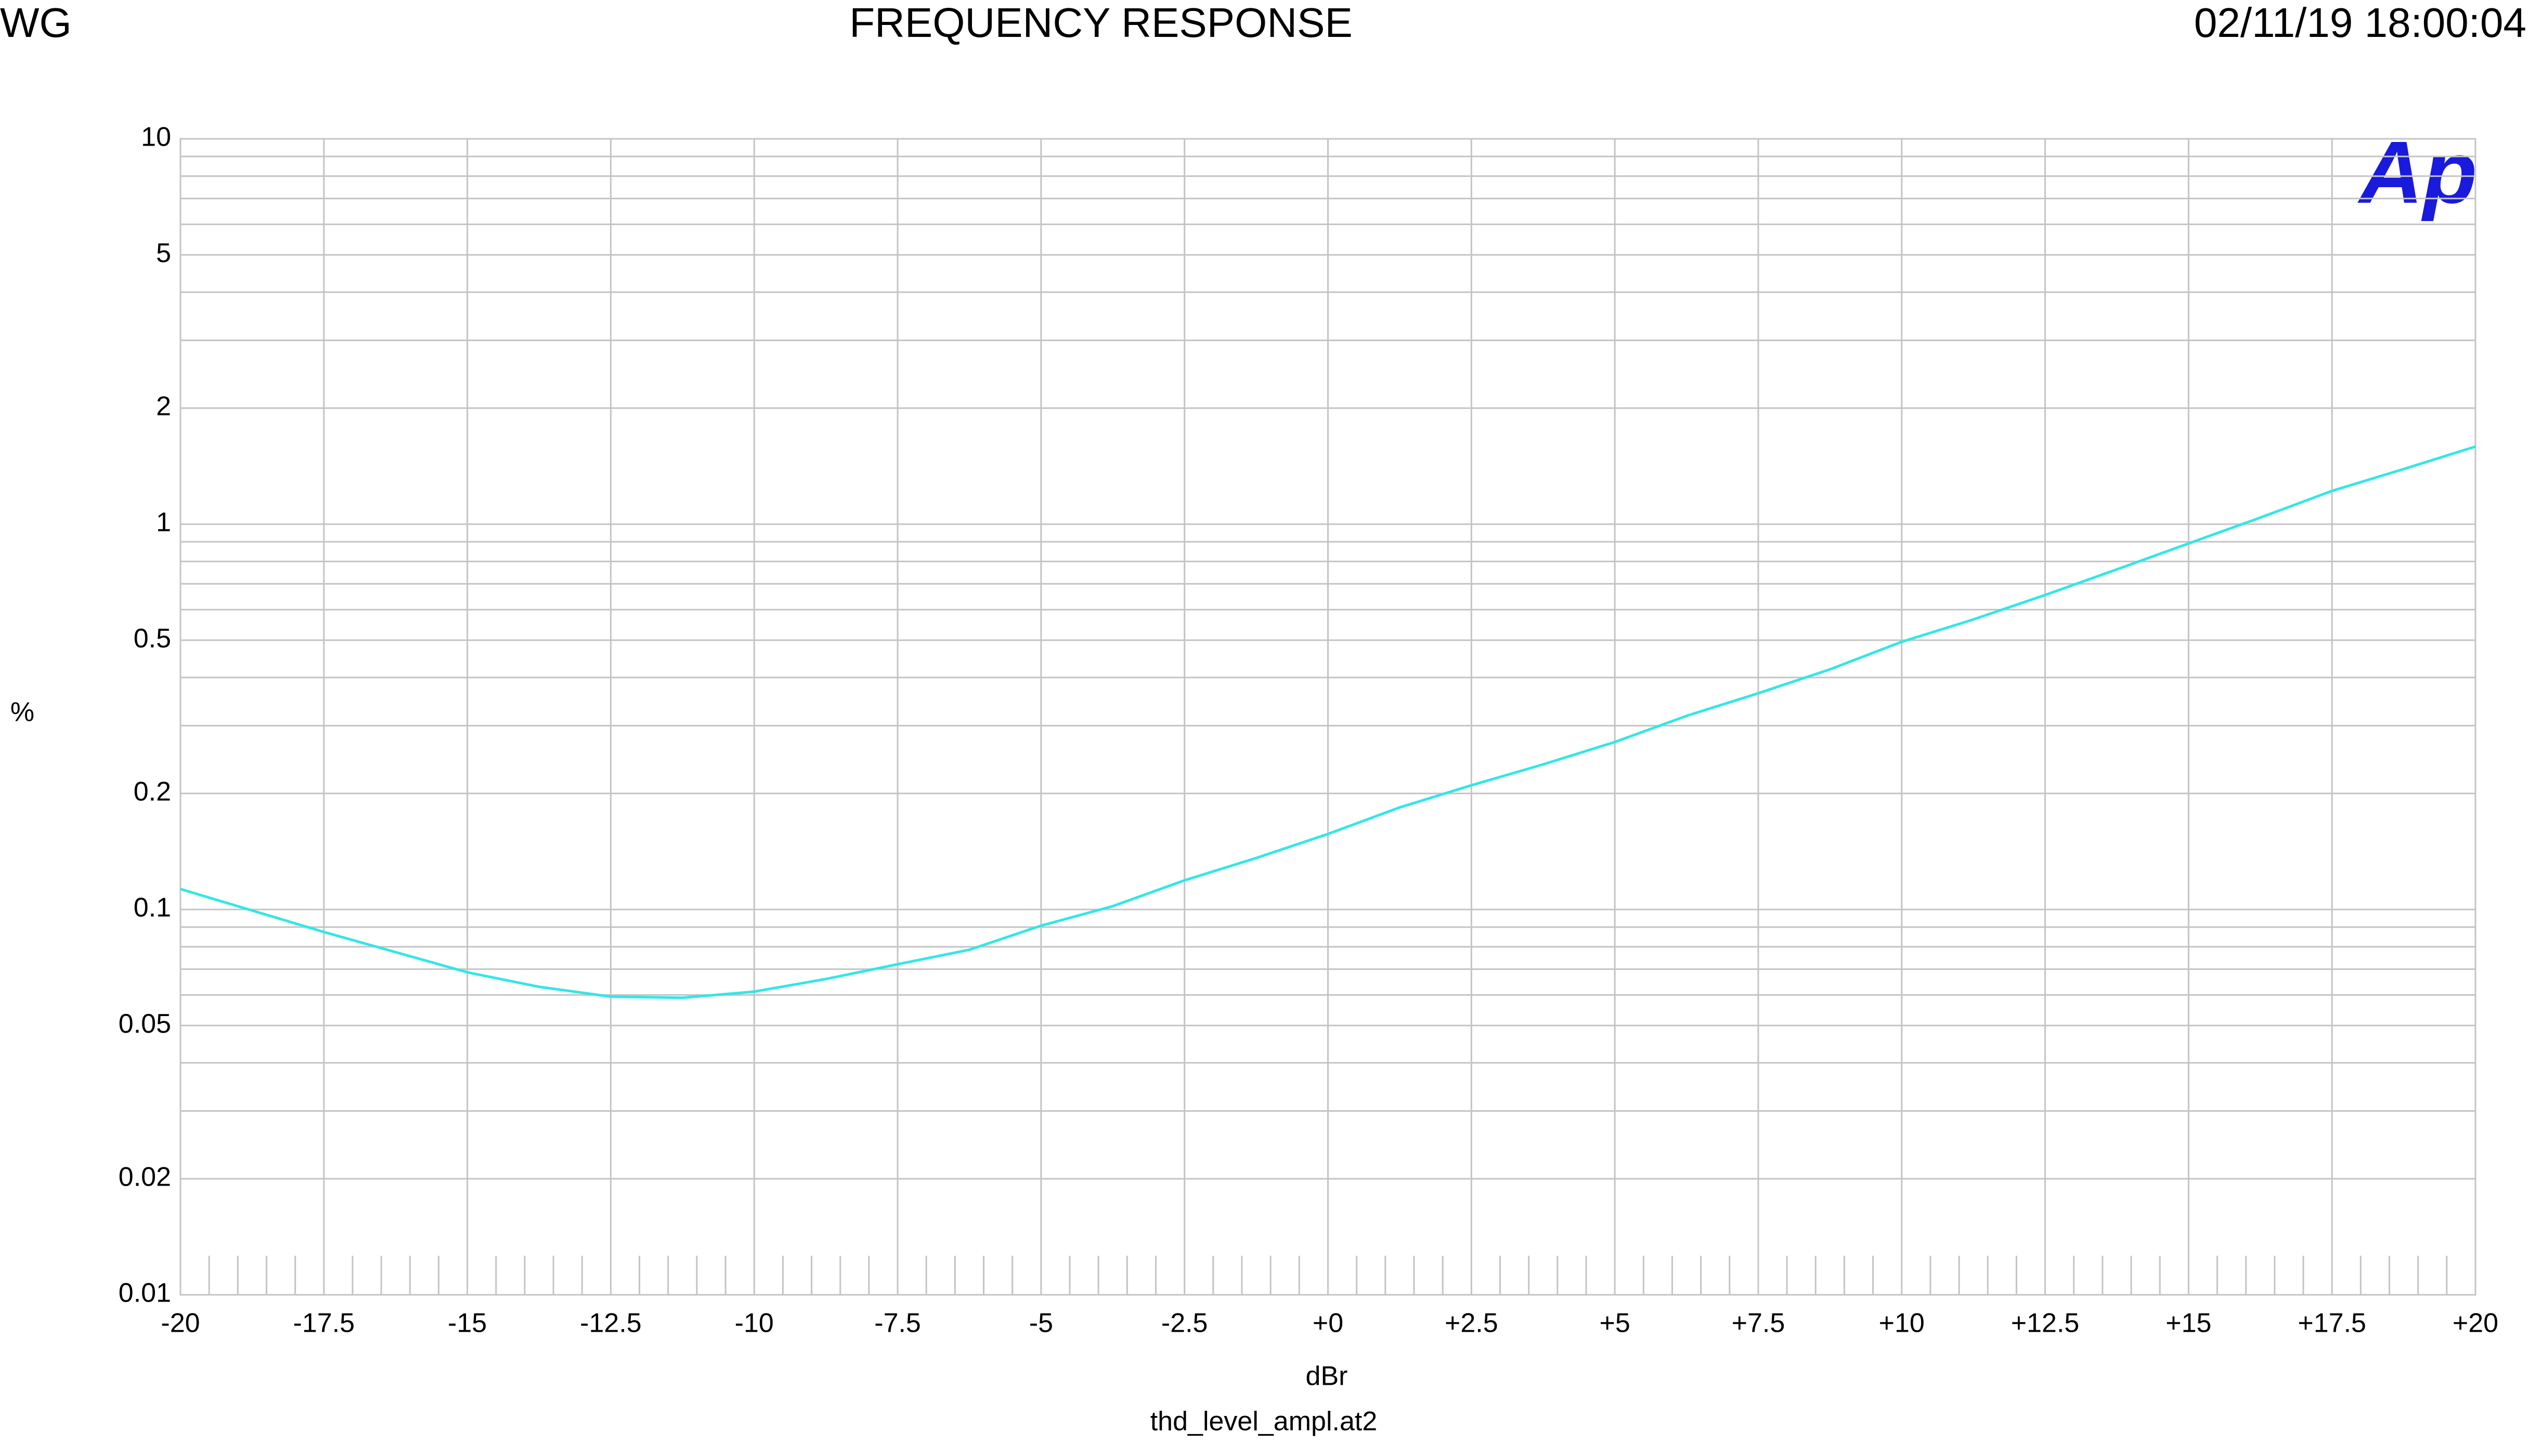 Image resolution: width=2529 pixels, height=1456 pixels. Describe the element at coordinates (163, 253) in the screenshot. I see `y-tick-label: 5` at that location.